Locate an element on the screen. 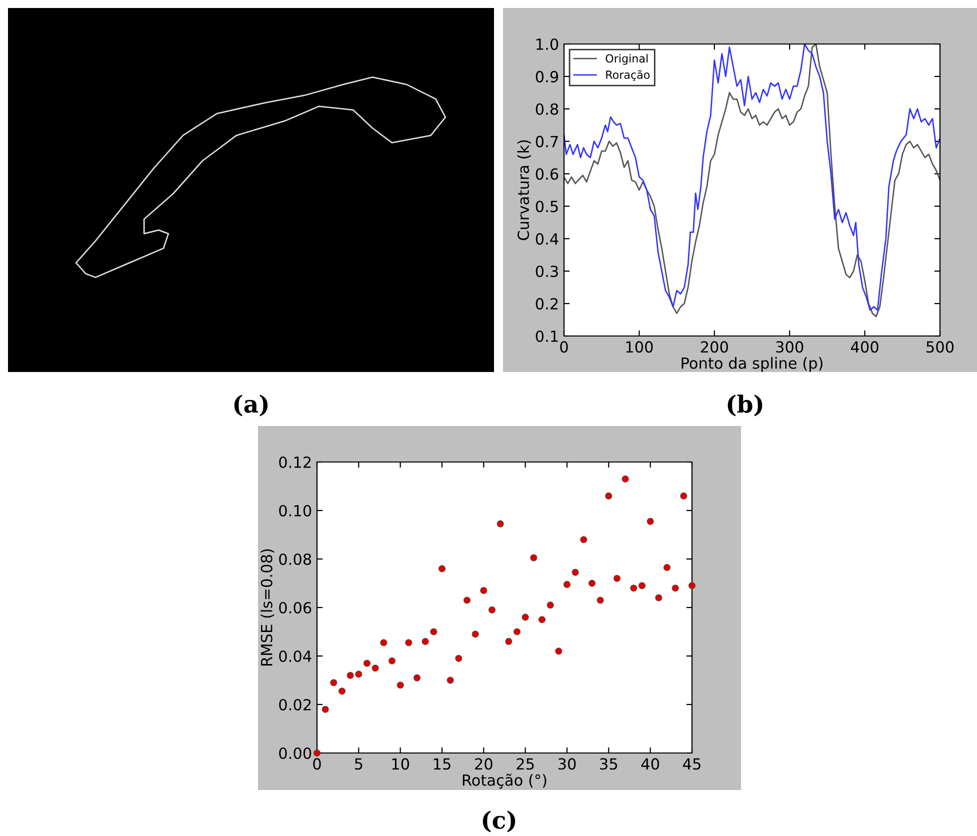 Image resolution: width=977 pixels, height=836 pixels. x-axis-title: Rotação (°) is located at coordinates (504, 781).